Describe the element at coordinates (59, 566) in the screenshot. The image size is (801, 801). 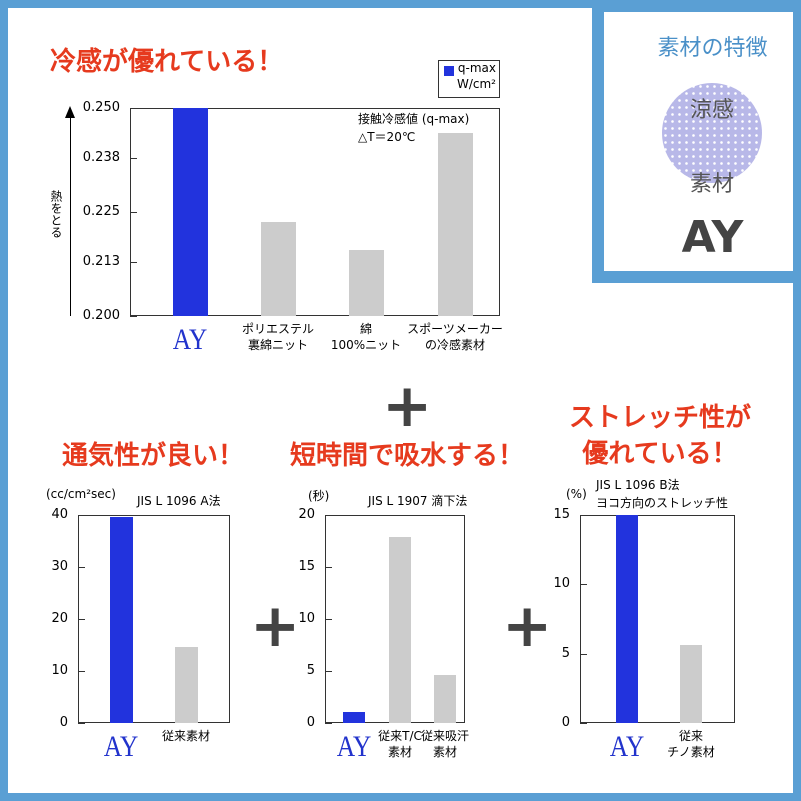
I see `y-tick-label: 30` at that location.